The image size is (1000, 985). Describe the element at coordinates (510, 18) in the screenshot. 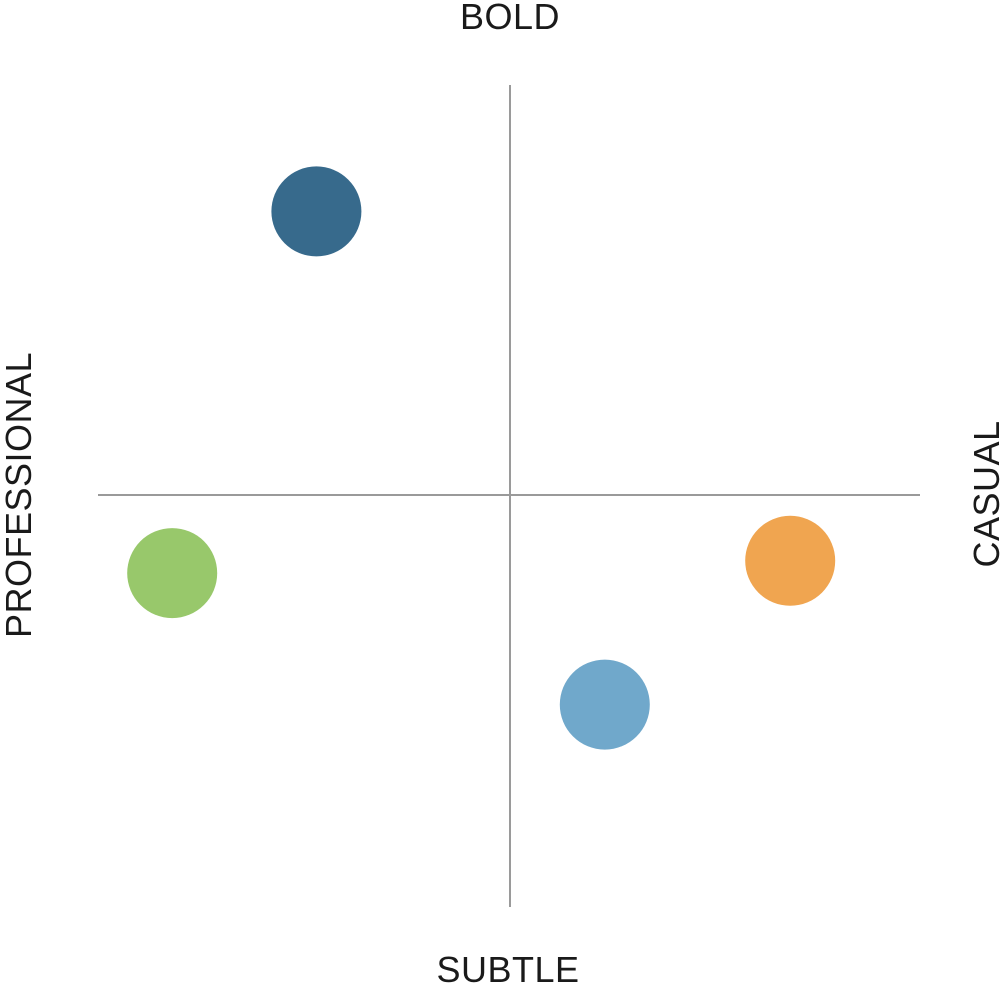

I see `axis-label-top: BOLD` at that location.